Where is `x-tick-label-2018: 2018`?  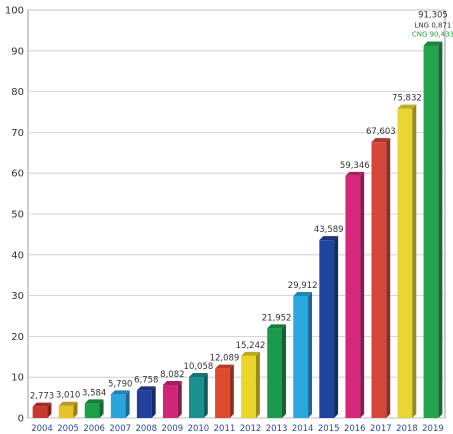 x-tick-label-2018: 2018 is located at coordinates (407, 429).